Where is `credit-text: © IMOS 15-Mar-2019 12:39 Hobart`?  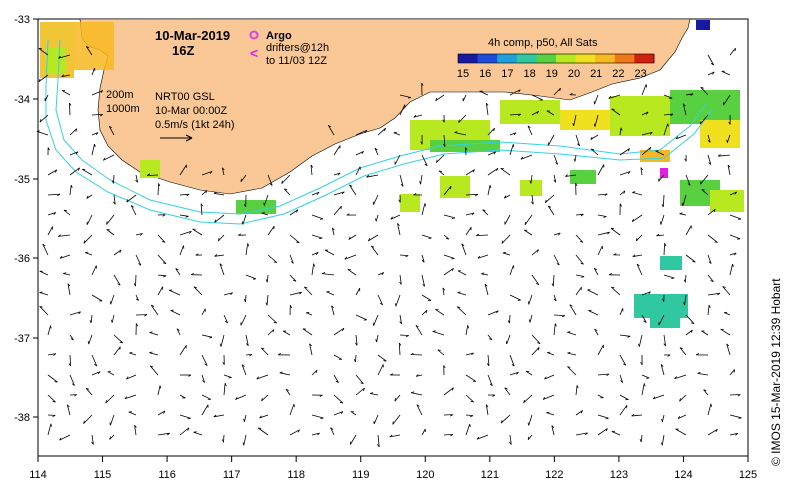 credit-text: © IMOS 15-Mar-2019 12:39 Hobart is located at coordinates (776, 372).